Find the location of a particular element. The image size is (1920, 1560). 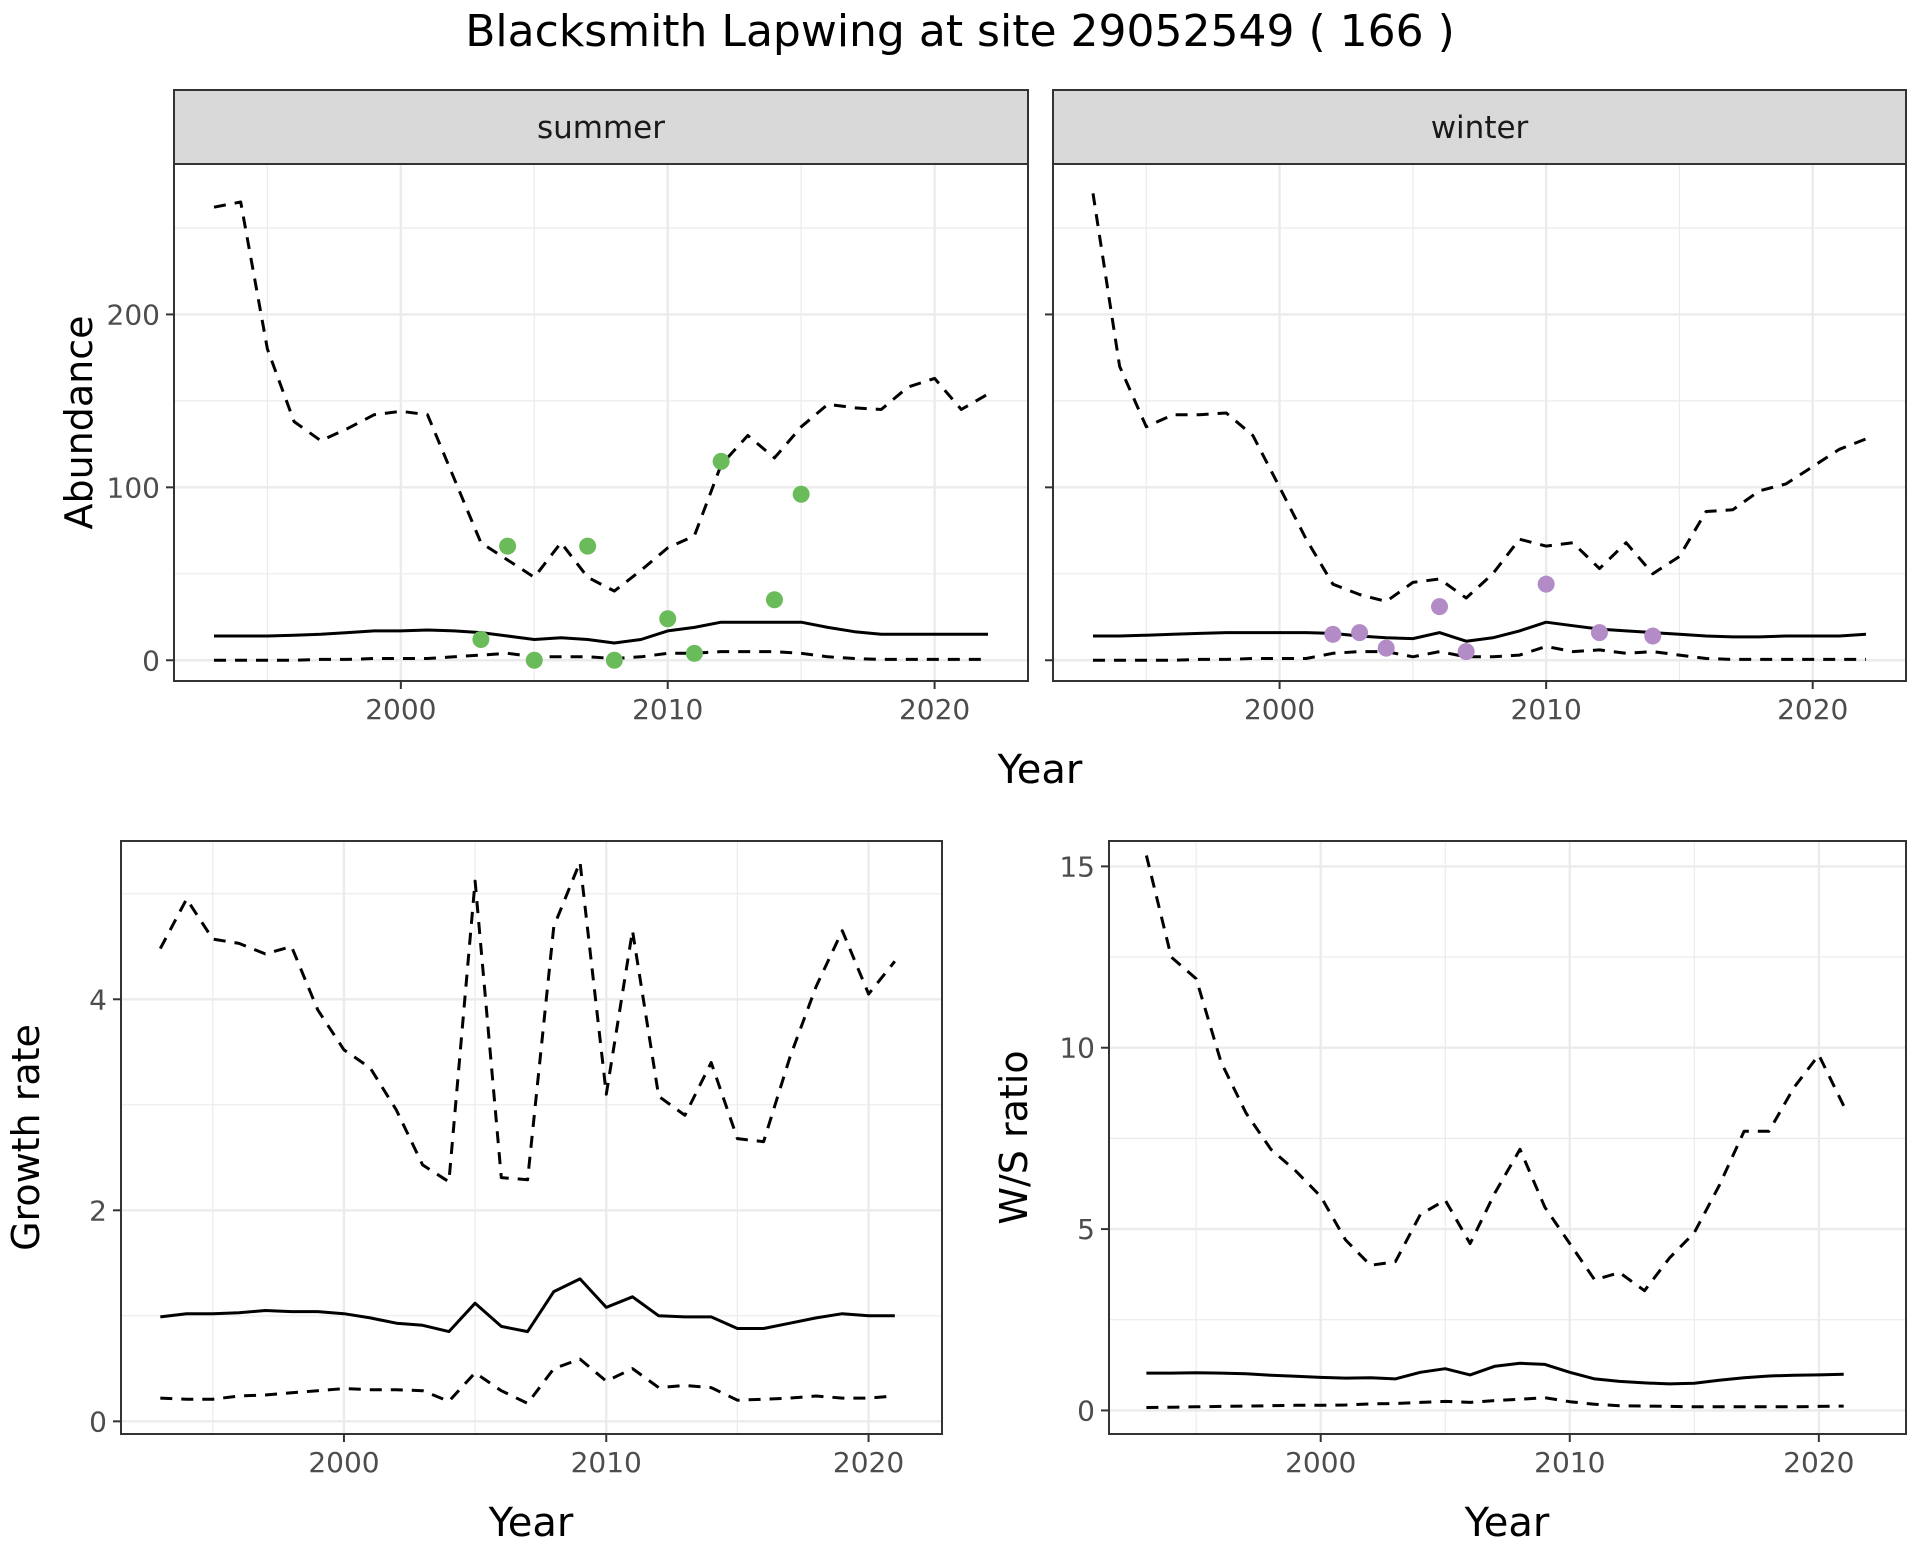

y-tick-label: 100 is located at coordinates (133, 487).